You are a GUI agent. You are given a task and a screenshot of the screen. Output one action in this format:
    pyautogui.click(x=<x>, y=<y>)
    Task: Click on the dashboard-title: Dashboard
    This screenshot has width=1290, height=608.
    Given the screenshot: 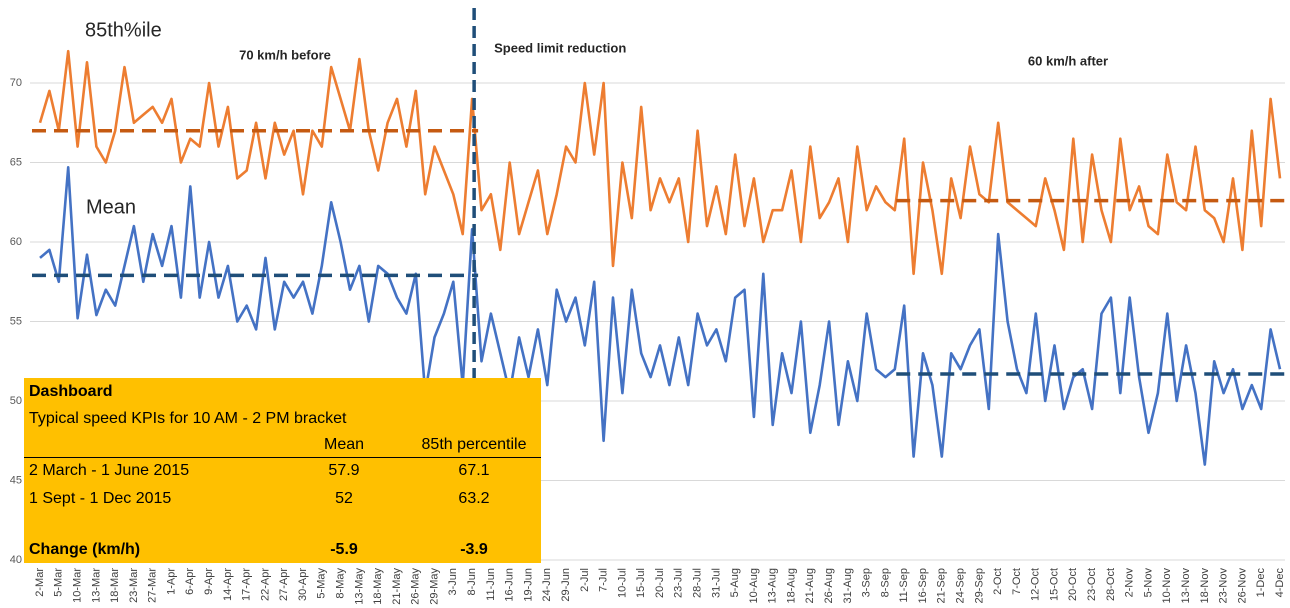 What is the action you would take?
    pyautogui.click(x=71, y=391)
    